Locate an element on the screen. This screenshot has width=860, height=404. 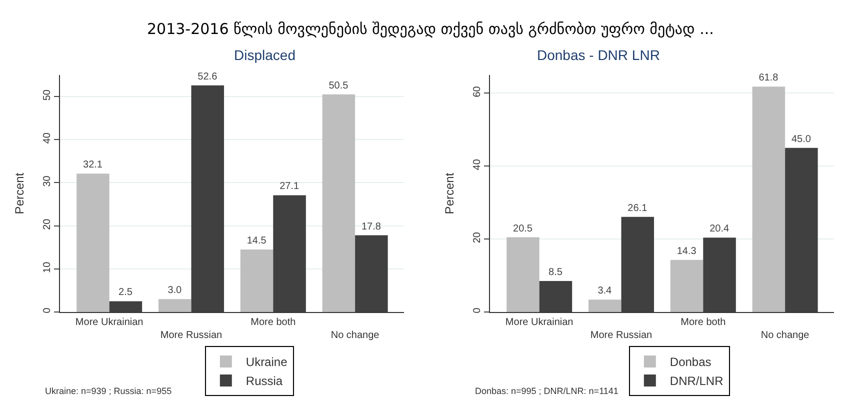
legend-label: Donbas is located at coordinates (691, 362).